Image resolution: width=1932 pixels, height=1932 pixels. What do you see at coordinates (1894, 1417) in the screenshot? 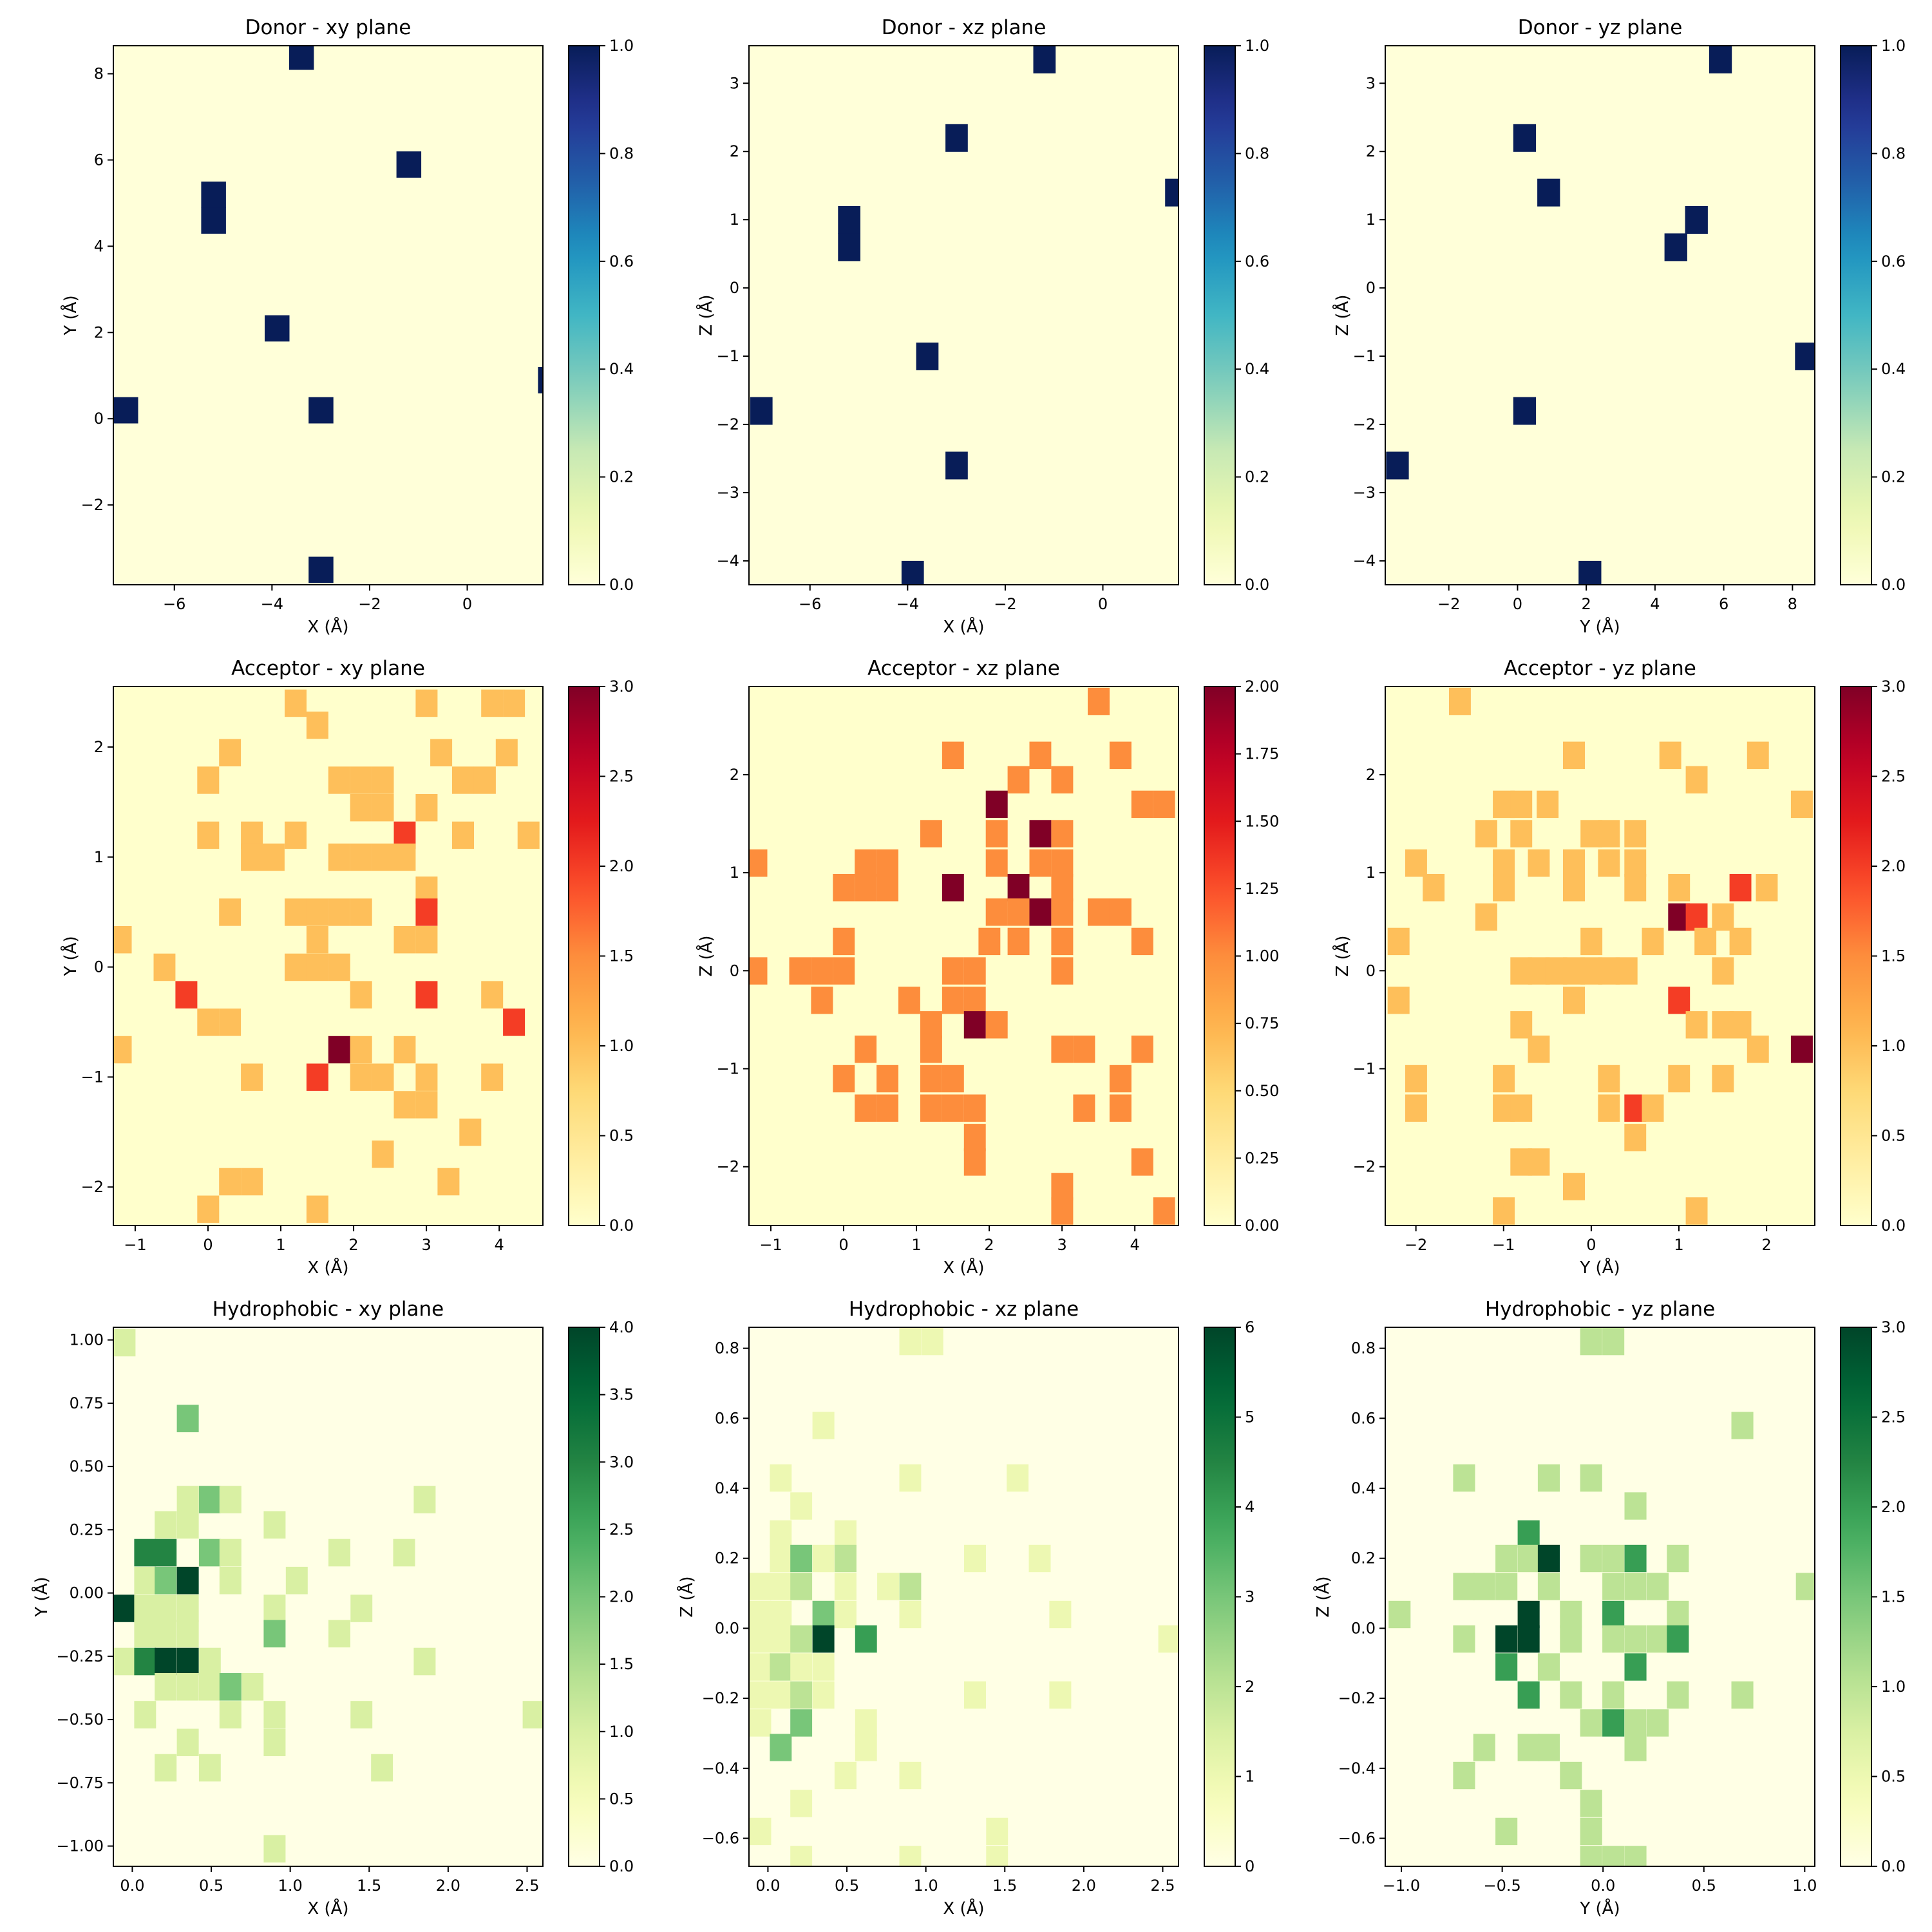
I see `chart-9-cbar-tick-label: 2.5` at bounding box center [1894, 1417].